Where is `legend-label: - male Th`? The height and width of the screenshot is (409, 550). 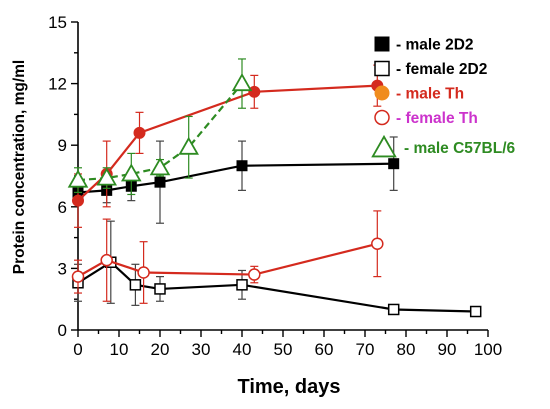
legend-label: - male Th is located at coordinates (430, 94).